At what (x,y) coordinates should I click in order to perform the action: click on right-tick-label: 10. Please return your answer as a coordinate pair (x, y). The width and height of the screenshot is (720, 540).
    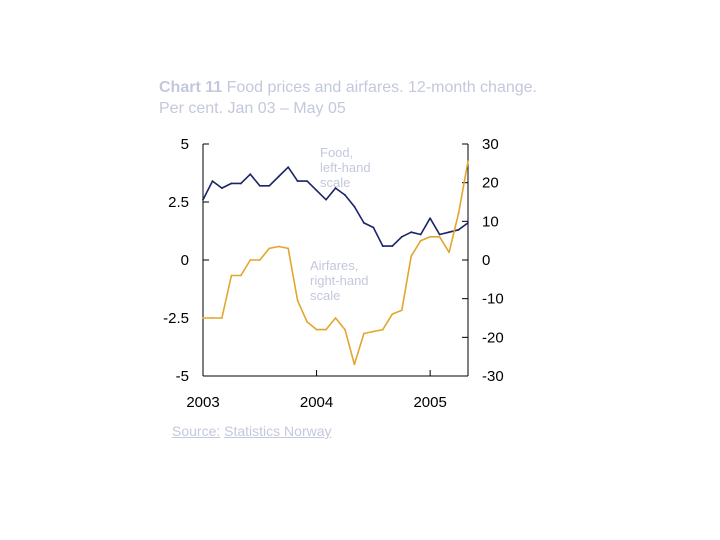
    Looking at the image, I should click on (490, 221).